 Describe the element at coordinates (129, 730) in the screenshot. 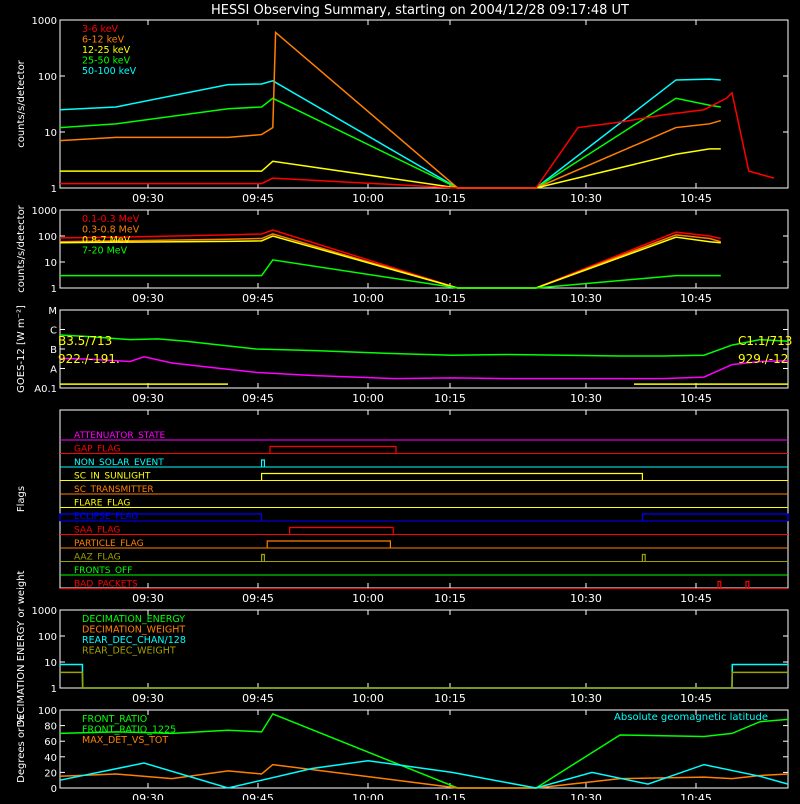

I see `legend-entry: FRONT_RATIO_1225` at that location.